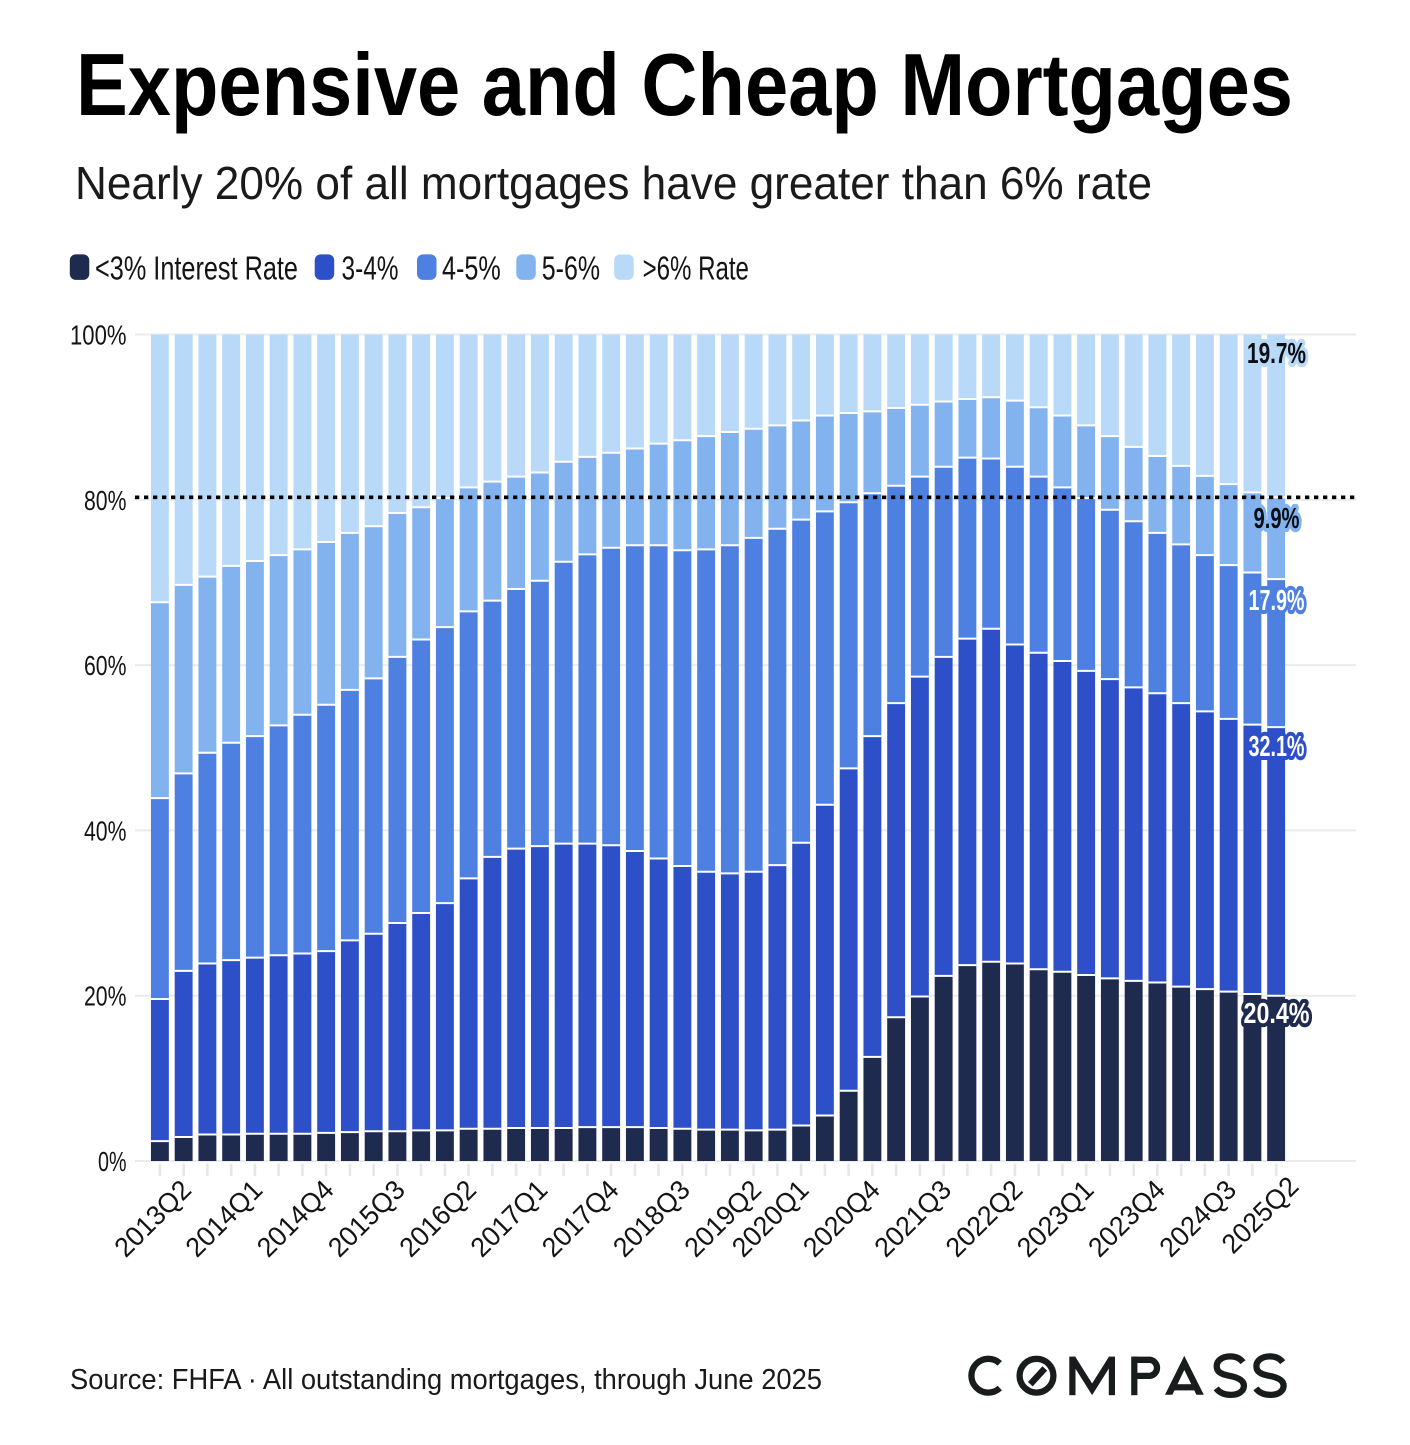 The height and width of the screenshot is (1445, 1410). I want to click on svg-text: 2016Q2, so click(437, 1218).